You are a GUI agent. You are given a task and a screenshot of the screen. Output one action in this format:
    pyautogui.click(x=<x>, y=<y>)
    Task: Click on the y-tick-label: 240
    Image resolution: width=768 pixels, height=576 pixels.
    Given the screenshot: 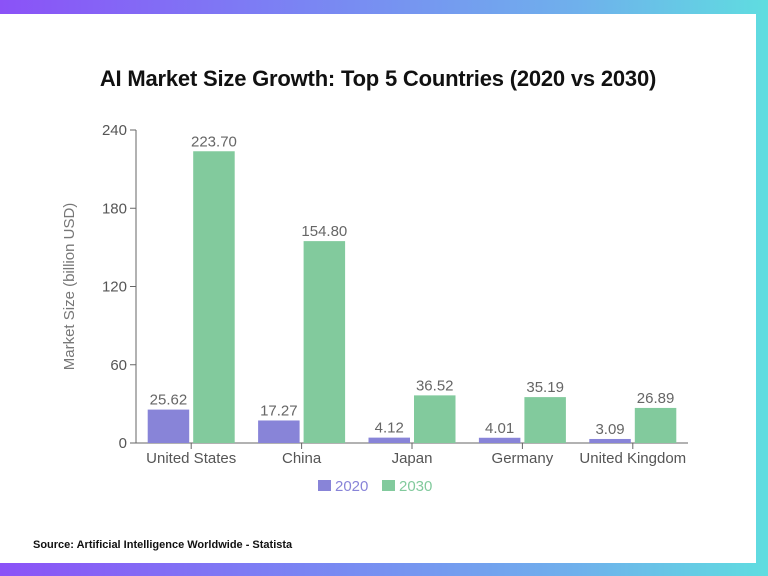 What is the action you would take?
    pyautogui.click(x=114, y=130)
    